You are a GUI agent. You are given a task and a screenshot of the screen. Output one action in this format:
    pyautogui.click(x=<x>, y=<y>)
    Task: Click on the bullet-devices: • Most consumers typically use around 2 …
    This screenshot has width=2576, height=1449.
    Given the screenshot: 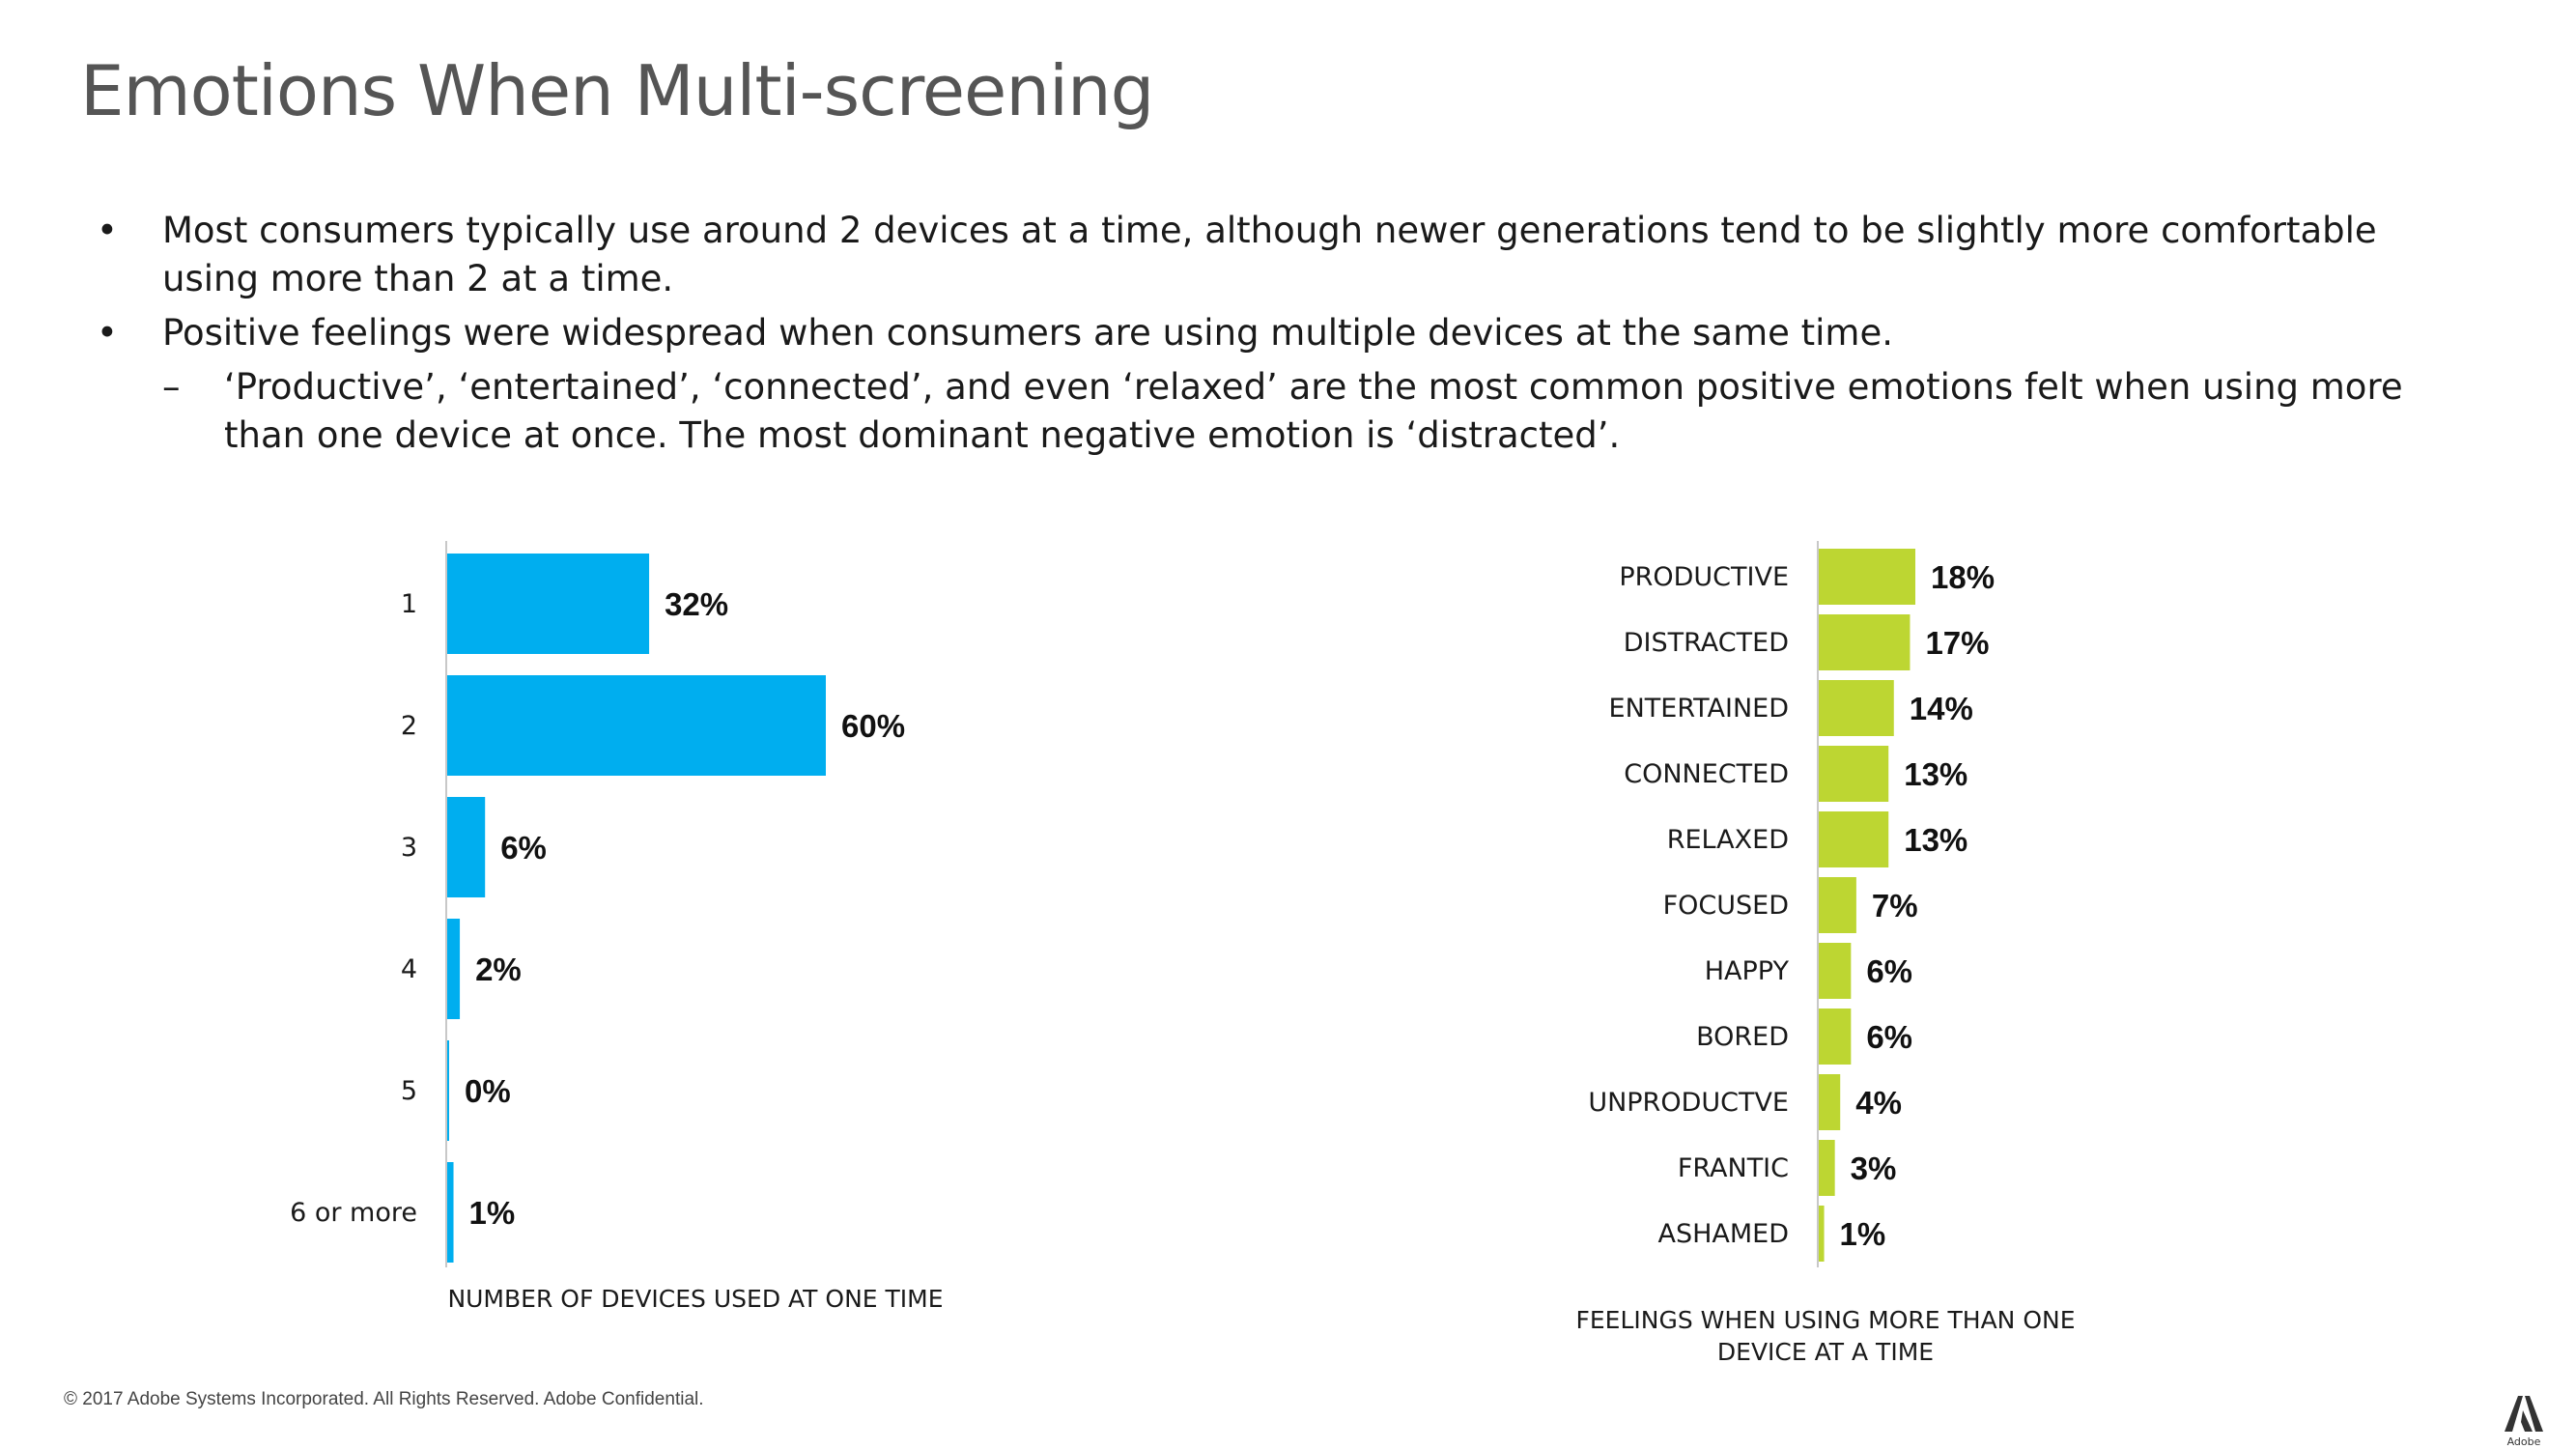 What is the action you would take?
    pyautogui.click(x=1265, y=255)
    